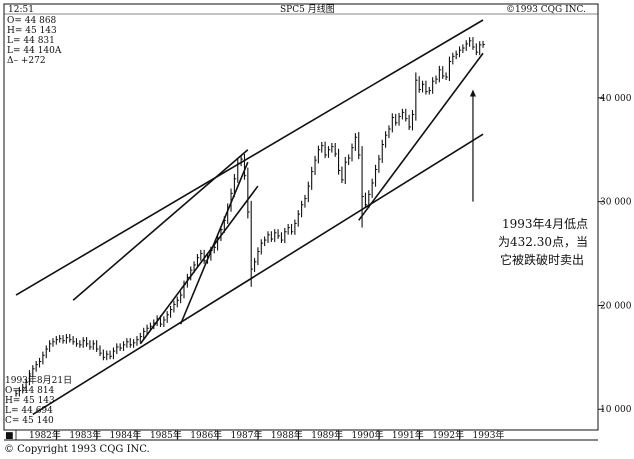  Describe the element at coordinates (327, 435) in the screenshot. I see `x-tick-label: 1989年` at that location.